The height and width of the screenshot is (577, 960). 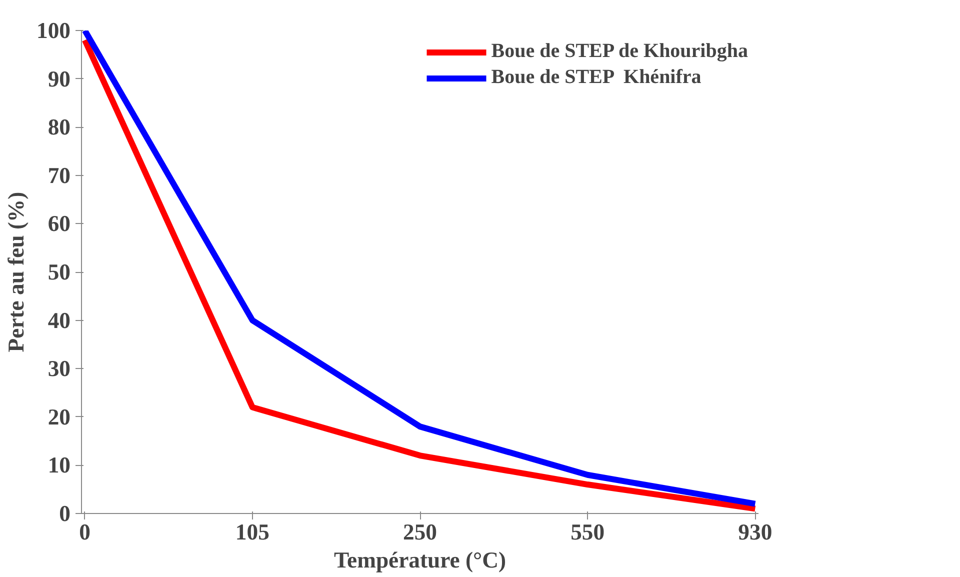 What do you see at coordinates (420, 560) in the screenshot?
I see `x-axis-title: Température (°C)` at bounding box center [420, 560].